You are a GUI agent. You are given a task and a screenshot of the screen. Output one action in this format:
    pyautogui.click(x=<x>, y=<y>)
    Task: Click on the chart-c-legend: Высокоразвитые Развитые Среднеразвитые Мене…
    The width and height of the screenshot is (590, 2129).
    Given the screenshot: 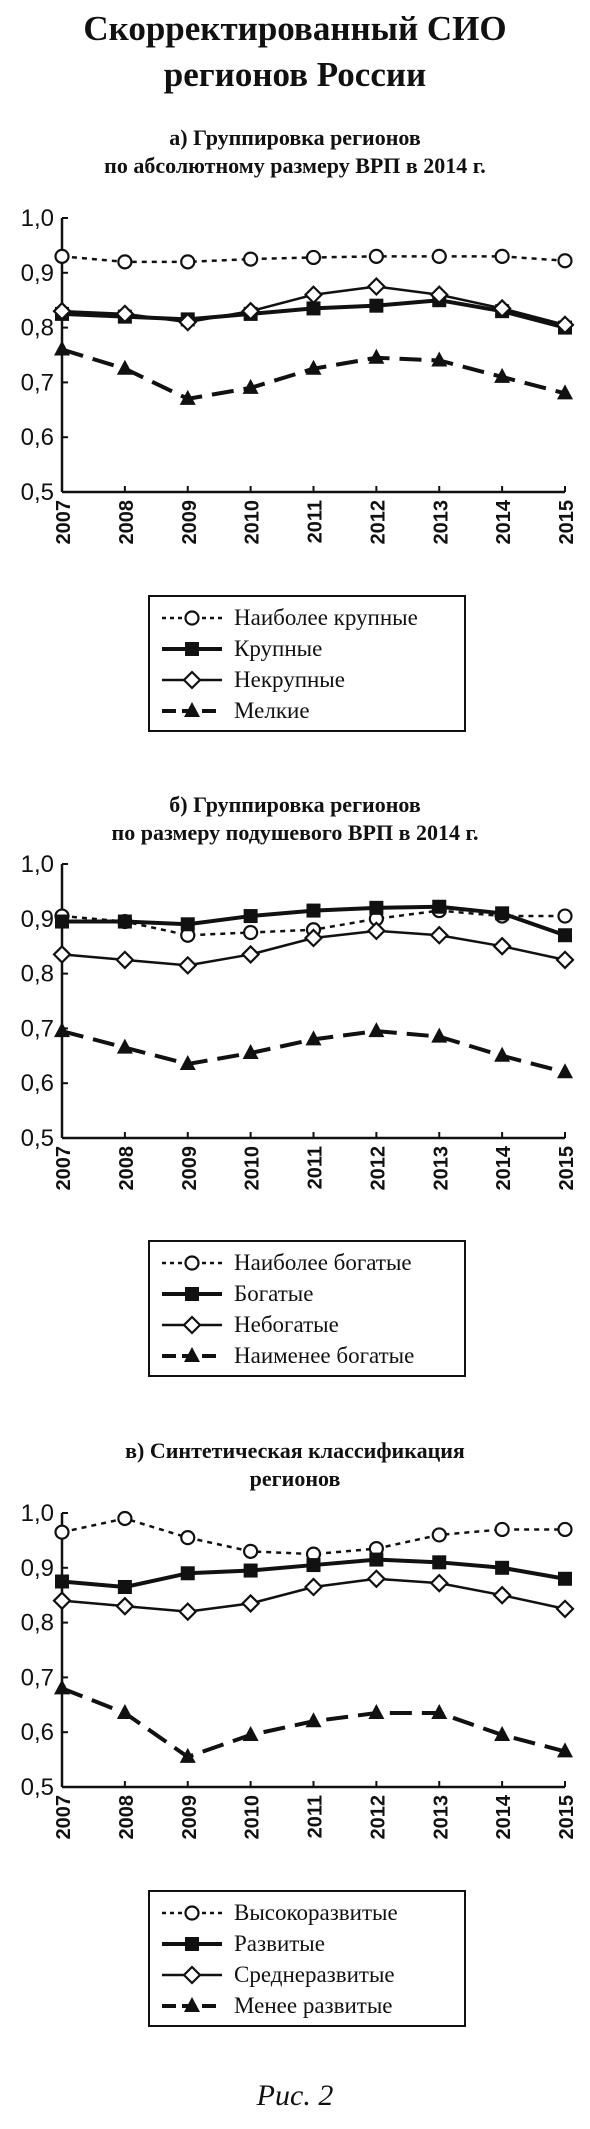 What is the action you would take?
    pyautogui.click(x=307, y=1958)
    